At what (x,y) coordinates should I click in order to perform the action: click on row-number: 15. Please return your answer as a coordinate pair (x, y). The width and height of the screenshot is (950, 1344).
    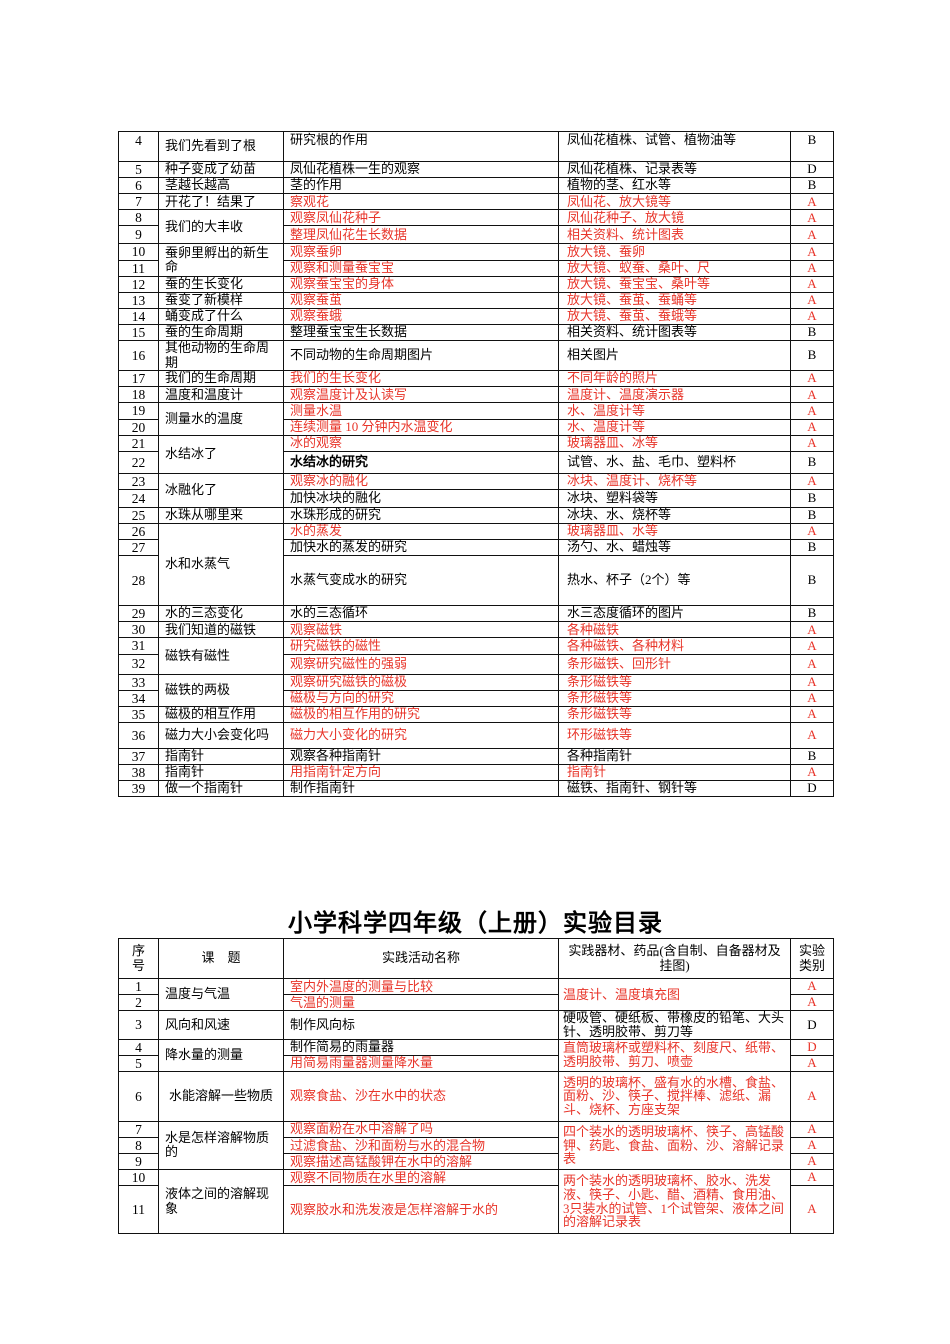
    Looking at the image, I should click on (138, 332).